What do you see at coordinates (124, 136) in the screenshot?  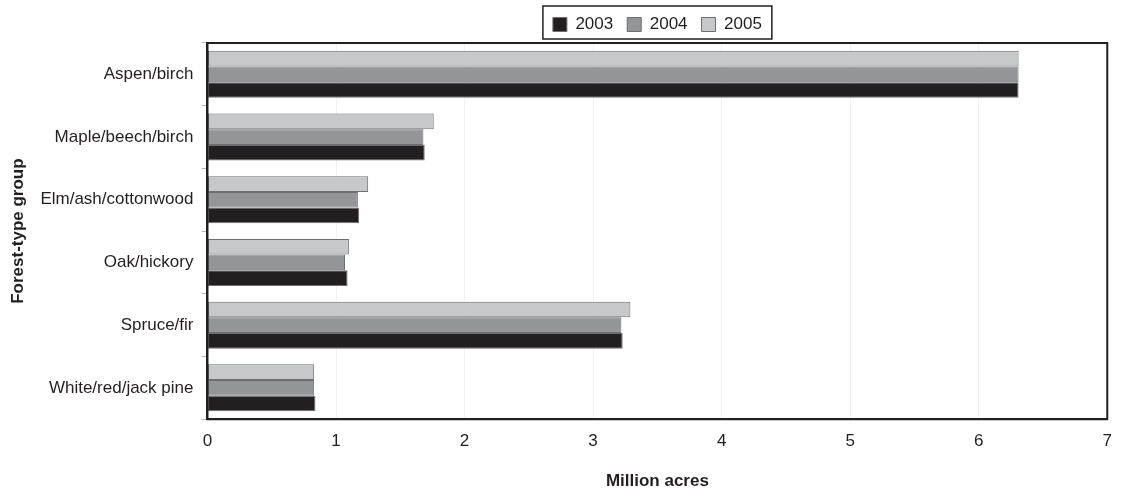 I see `y-tick-label: Maple/beech/birch` at bounding box center [124, 136].